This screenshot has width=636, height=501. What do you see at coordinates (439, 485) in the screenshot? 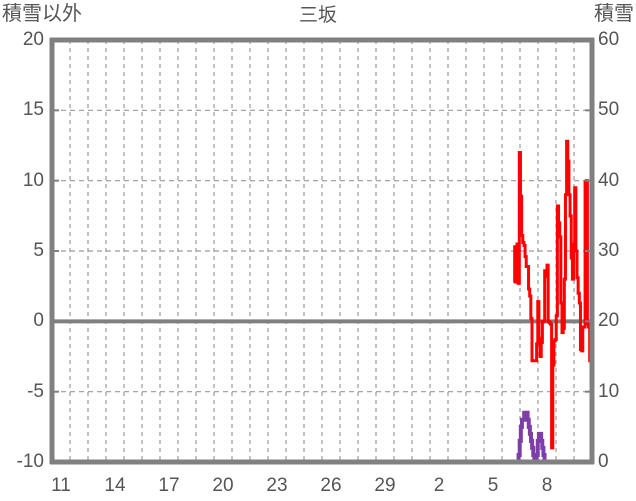
I see `x-tick-2: 2` at bounding box center [439, 485].